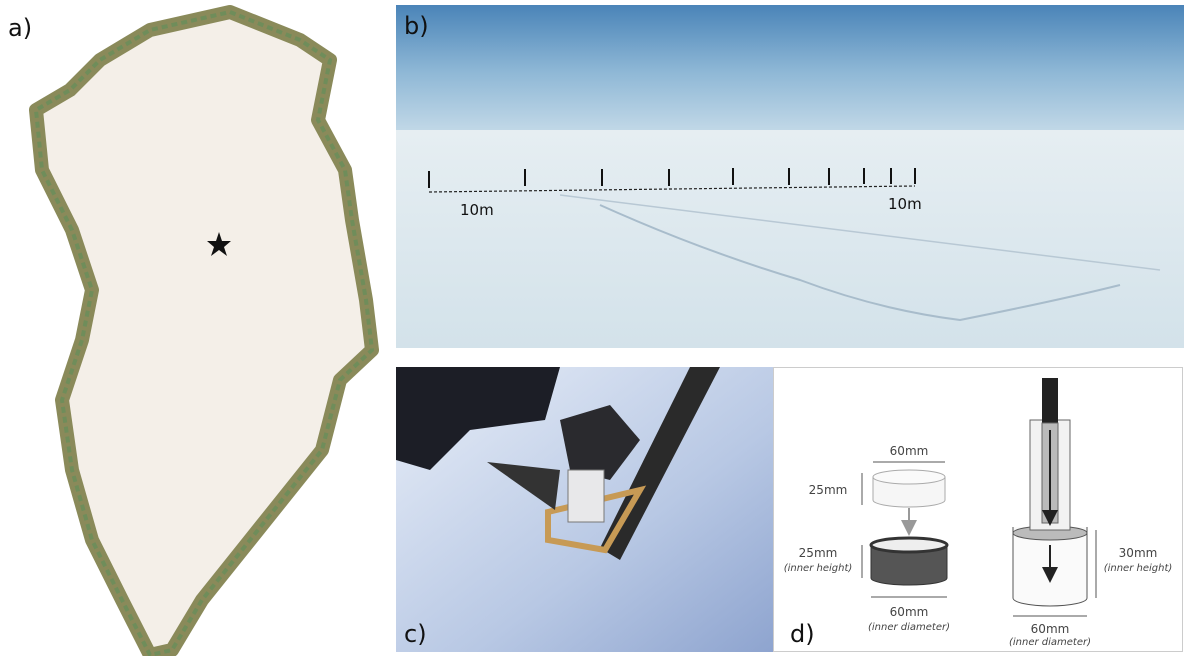  I want to click on scale-line, so click(672, 189).